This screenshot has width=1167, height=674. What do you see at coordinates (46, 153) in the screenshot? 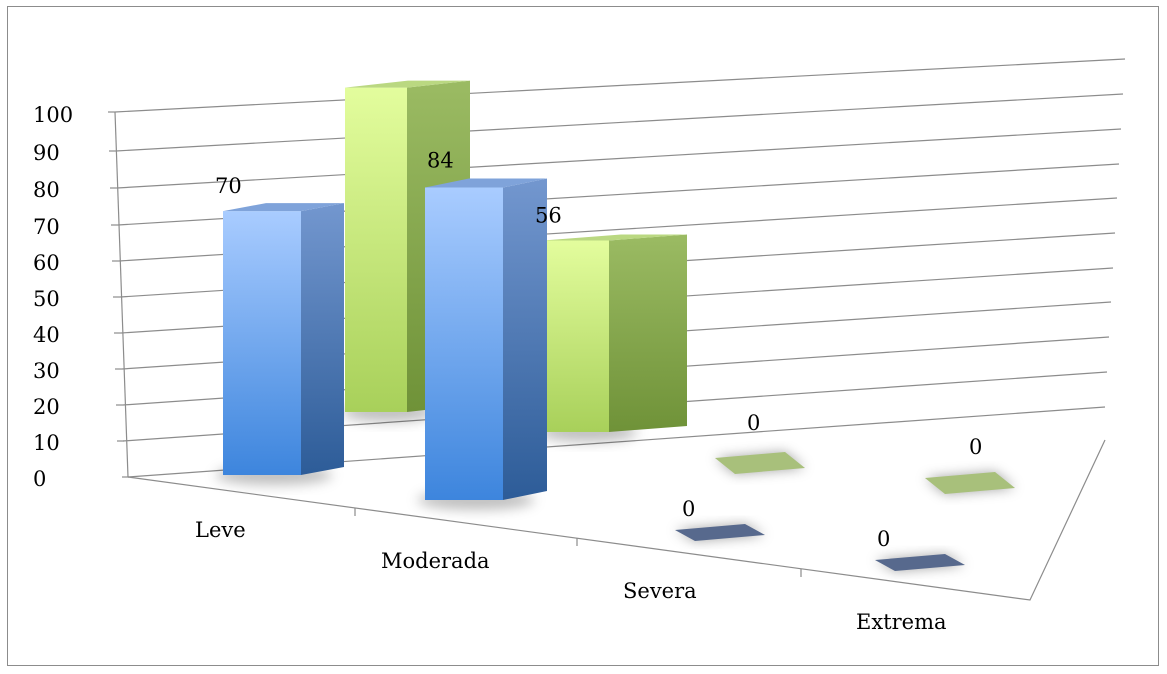
I see `y-tick-label: 90` at bounding box center [46, 153].